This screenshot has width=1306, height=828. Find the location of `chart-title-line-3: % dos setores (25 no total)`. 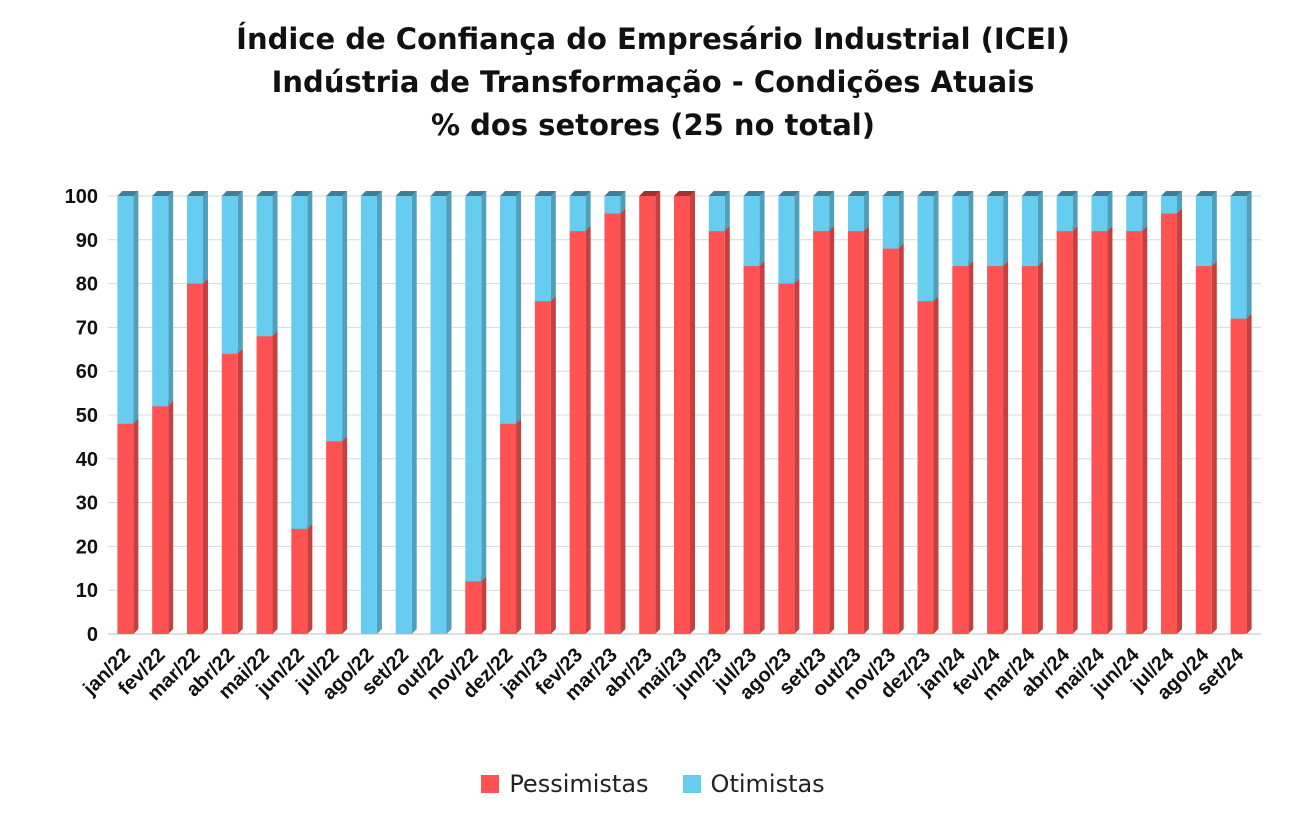

chart-title-line-3: % dos setores (25 no total) is located at coordinates (653, 125).